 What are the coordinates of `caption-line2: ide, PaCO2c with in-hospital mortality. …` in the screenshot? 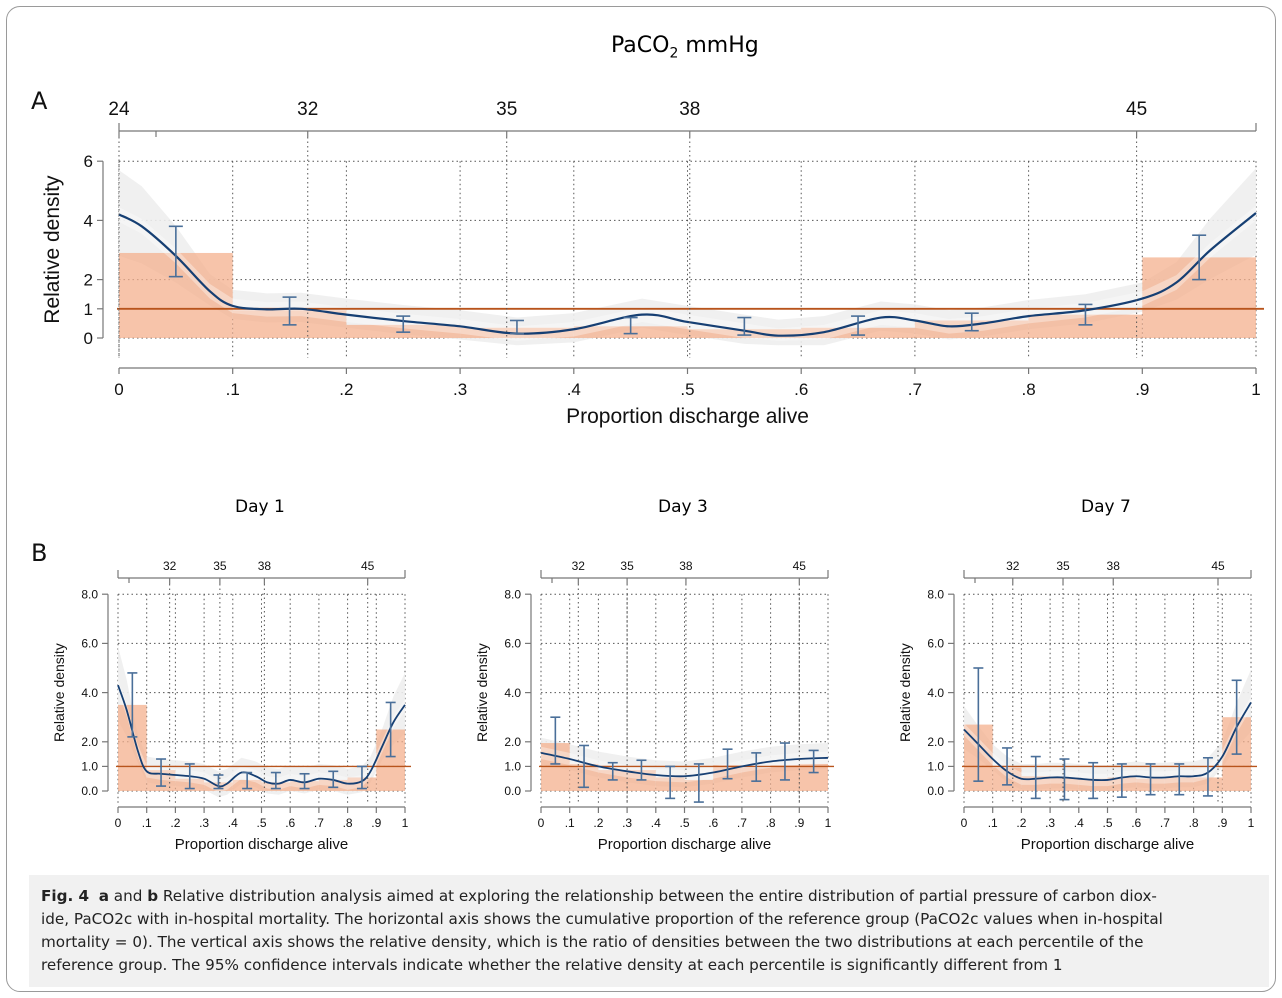 It's located at (602, 919).